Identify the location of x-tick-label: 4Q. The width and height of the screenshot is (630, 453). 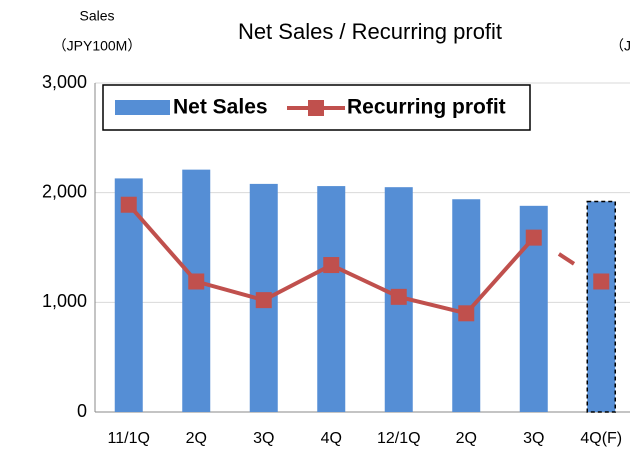
(331, 438).